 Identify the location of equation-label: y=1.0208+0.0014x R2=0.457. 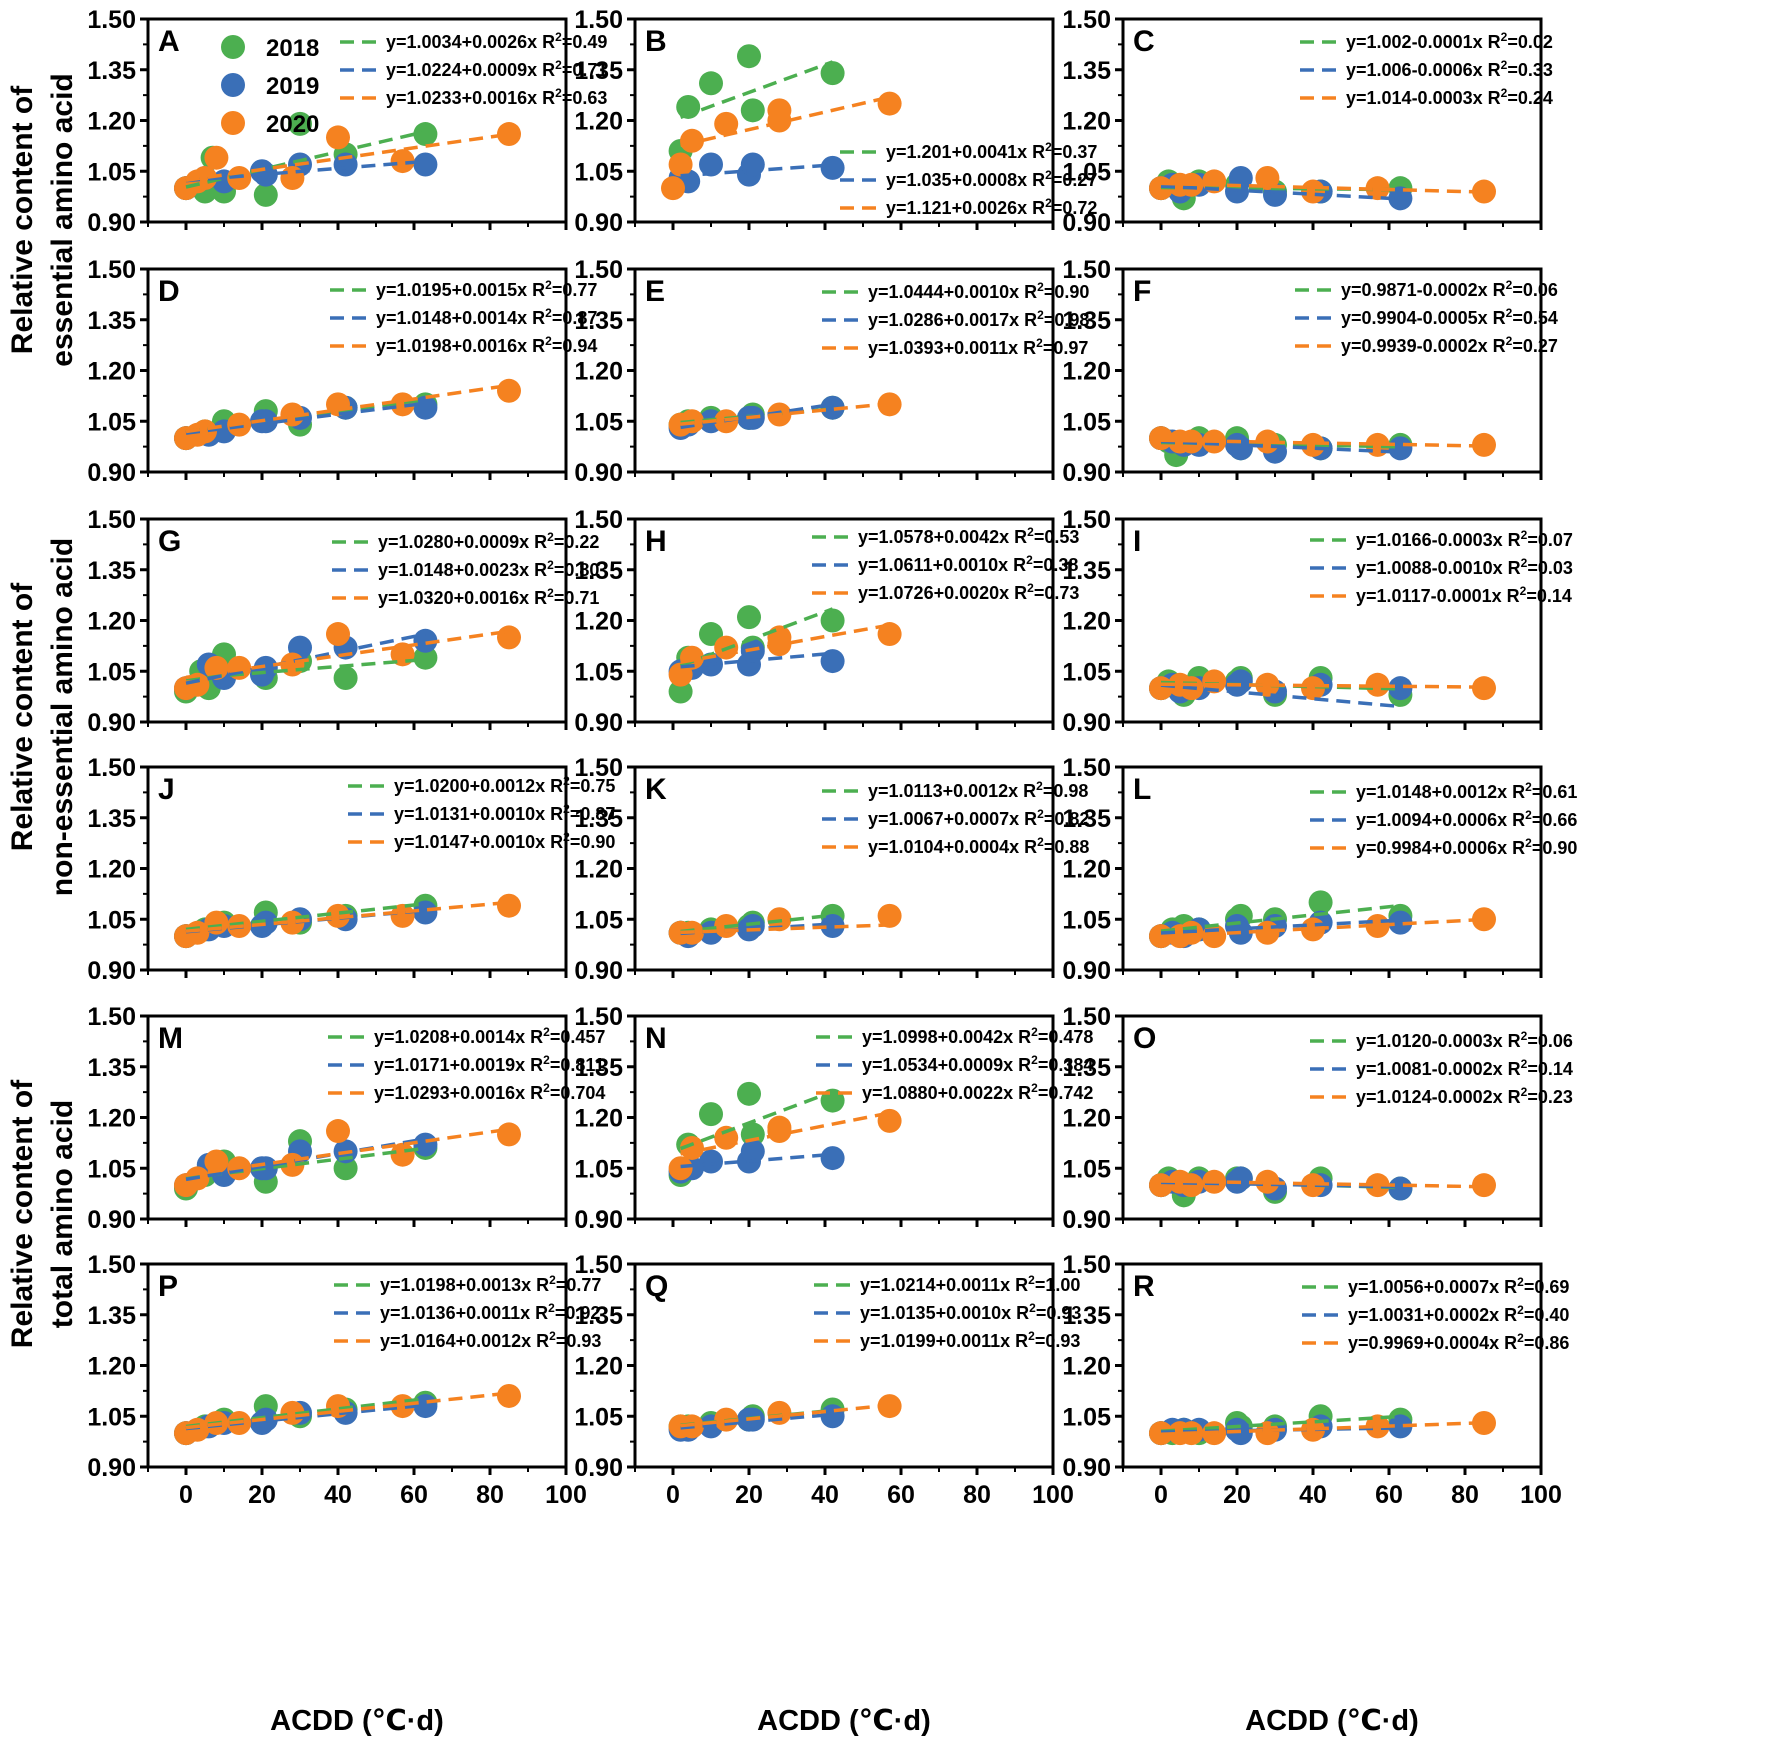
(489, 1036).